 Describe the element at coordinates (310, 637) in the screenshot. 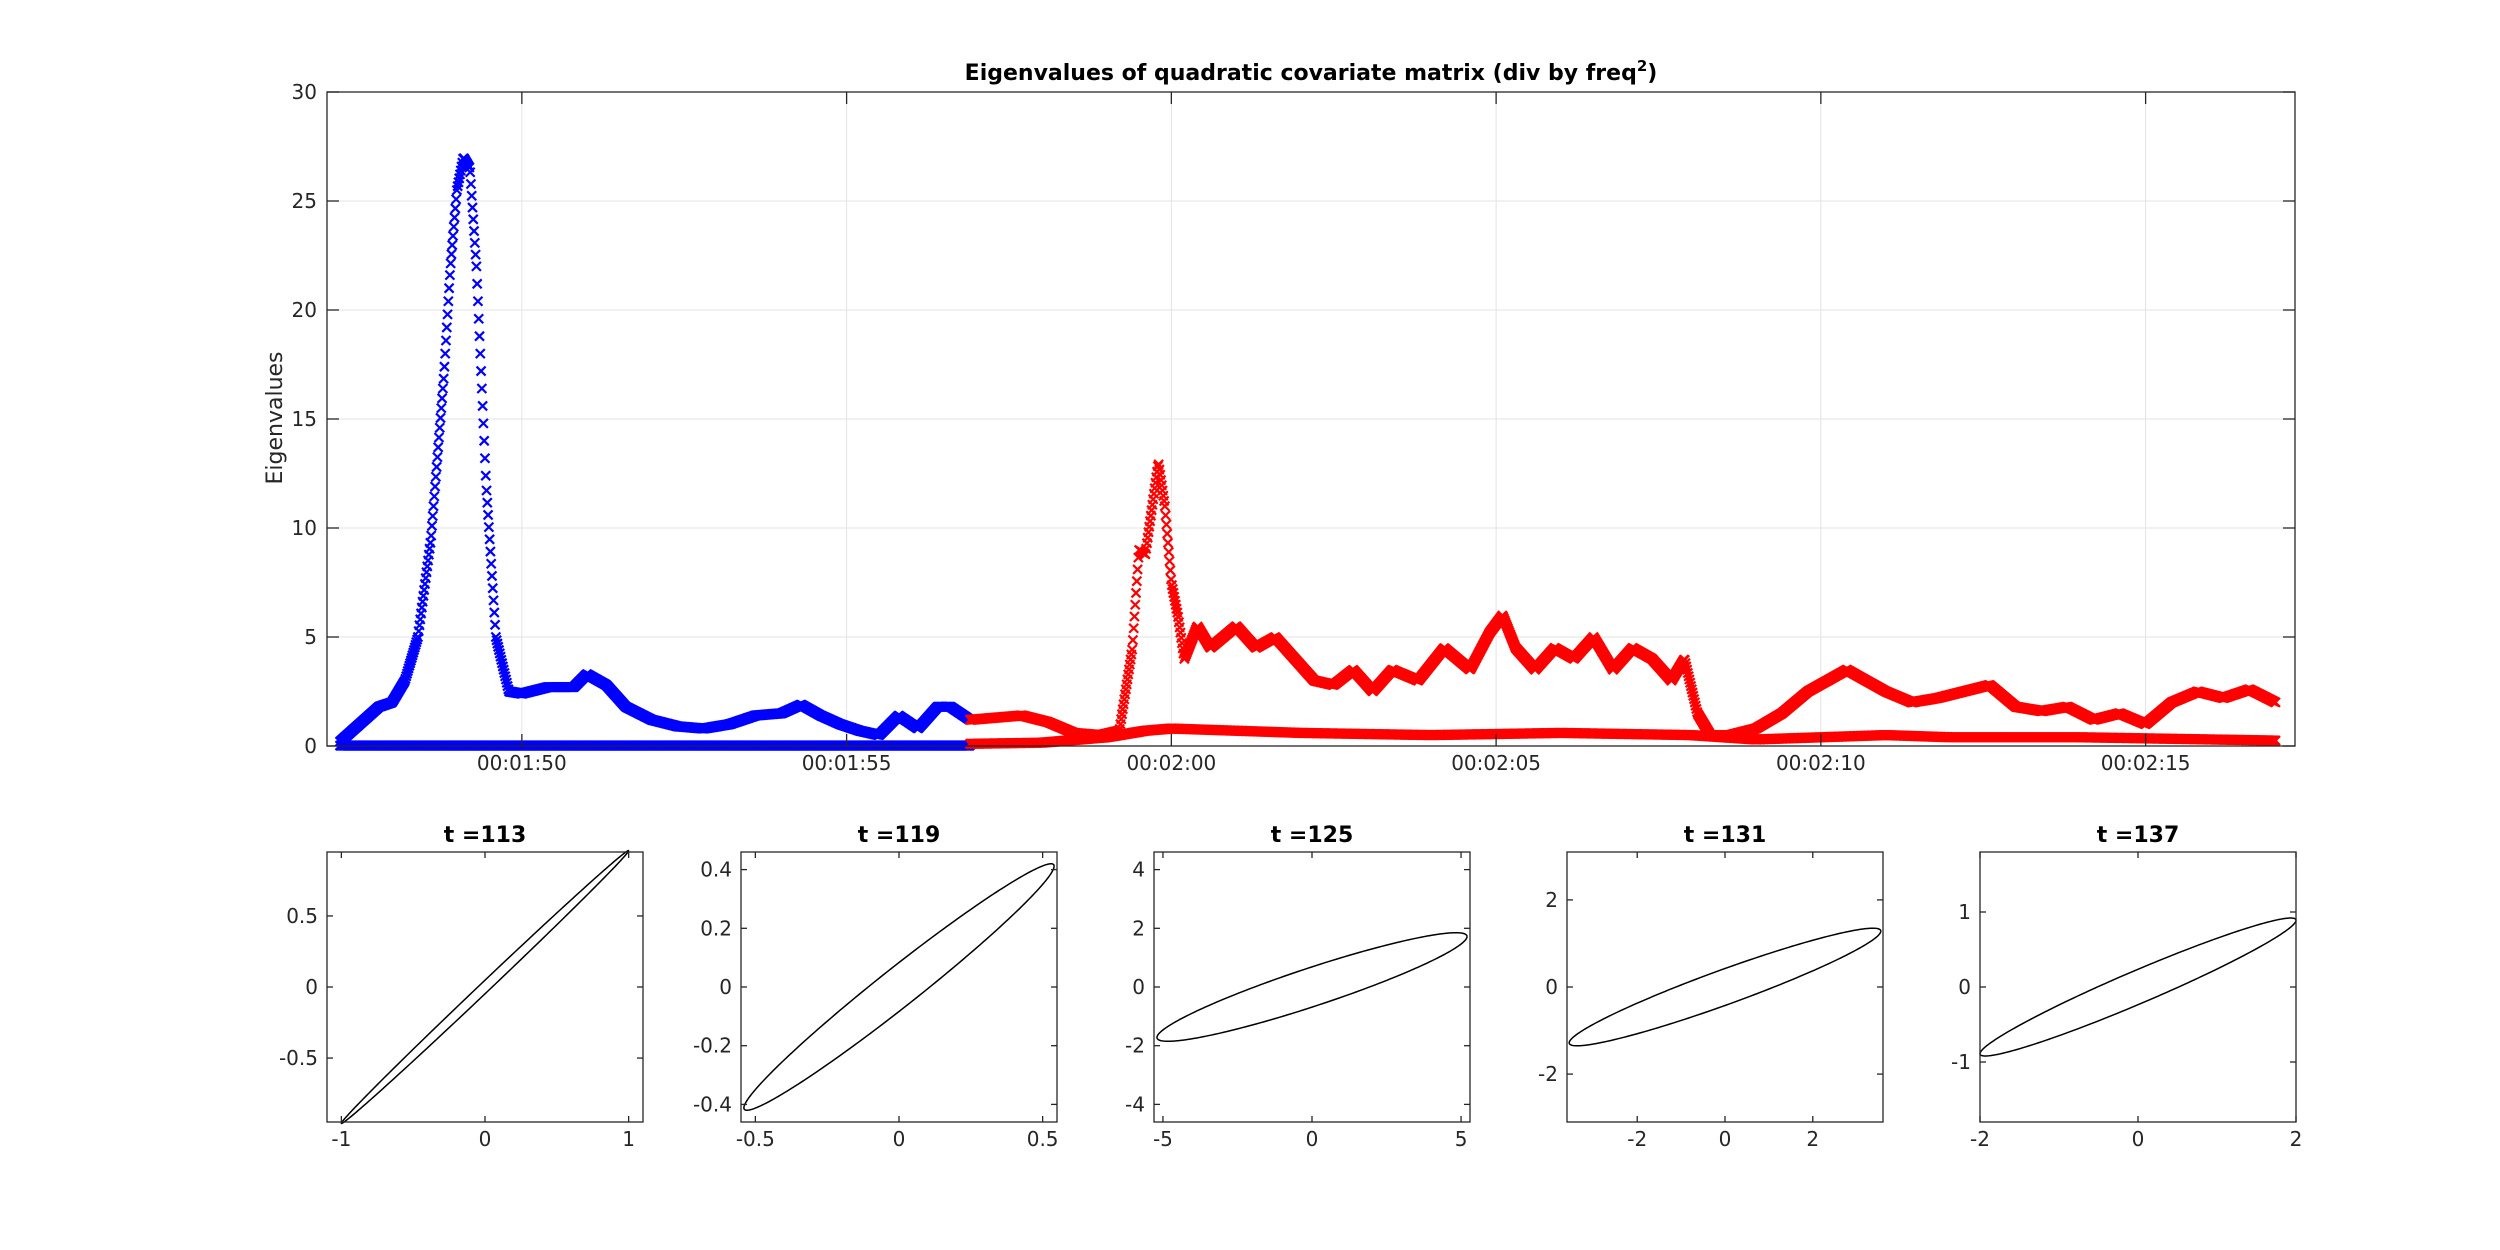

I see `y-tick-label: 5` at that location.